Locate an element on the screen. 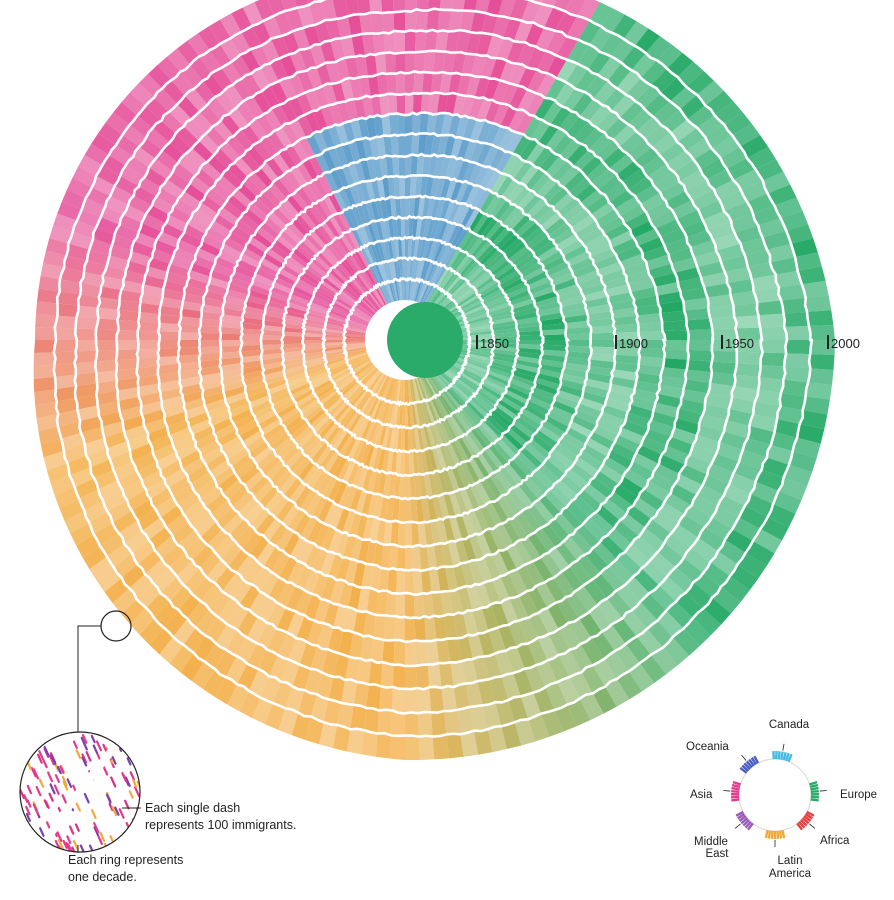  legend-label-oceania: Oceania is located at coordinates (707, 747).